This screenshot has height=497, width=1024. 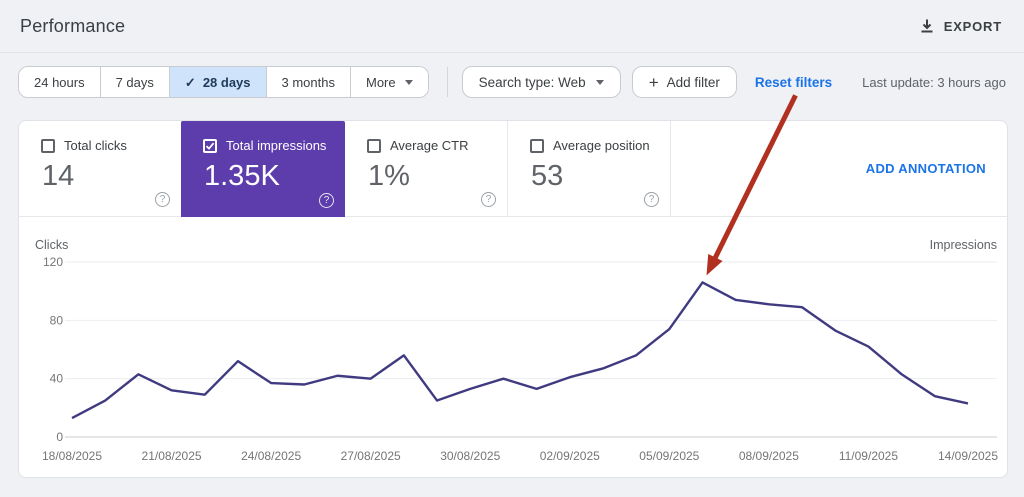 What do you see at coordinates (73, 25) in the screenshot?
I see `page-title: Performance` at bounding box center [73, 25].